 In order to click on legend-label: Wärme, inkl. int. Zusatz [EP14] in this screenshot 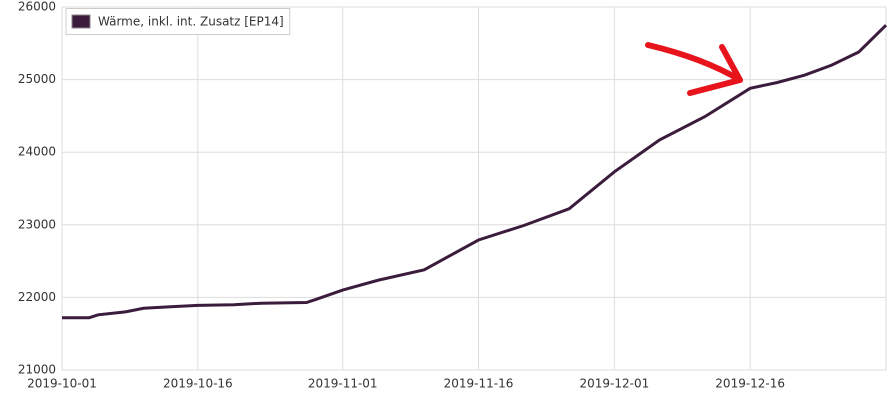, I will do `click(191, 22)`.